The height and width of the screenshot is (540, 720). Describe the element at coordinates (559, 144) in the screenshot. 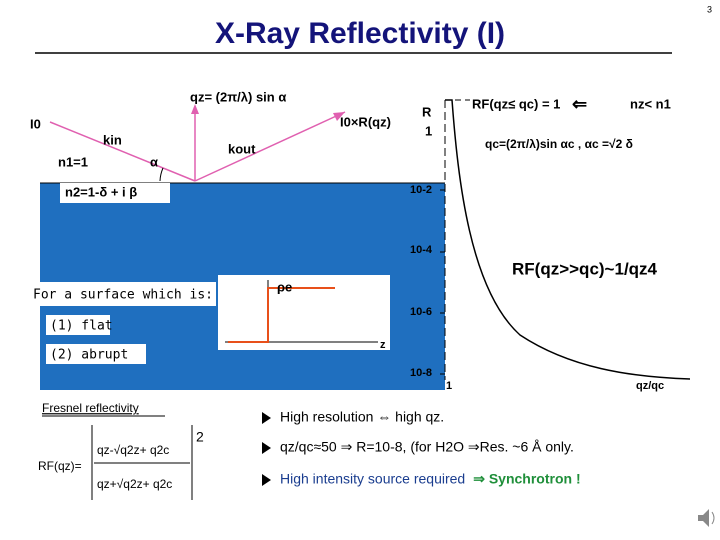

I see `qc-definition: qc=(2π/λ)sin αc , αc =√2 δ` at that location.